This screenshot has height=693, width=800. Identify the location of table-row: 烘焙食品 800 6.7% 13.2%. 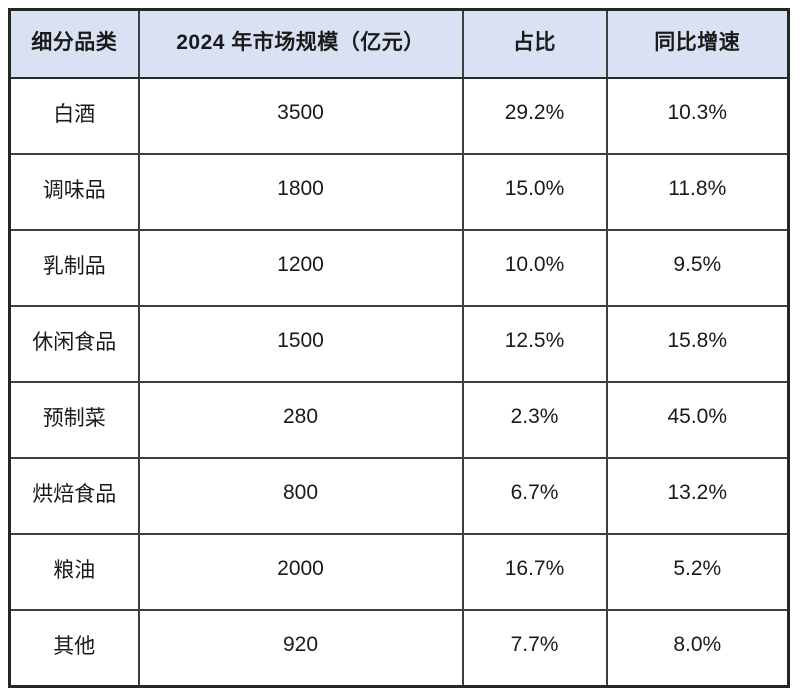
(399, 496).